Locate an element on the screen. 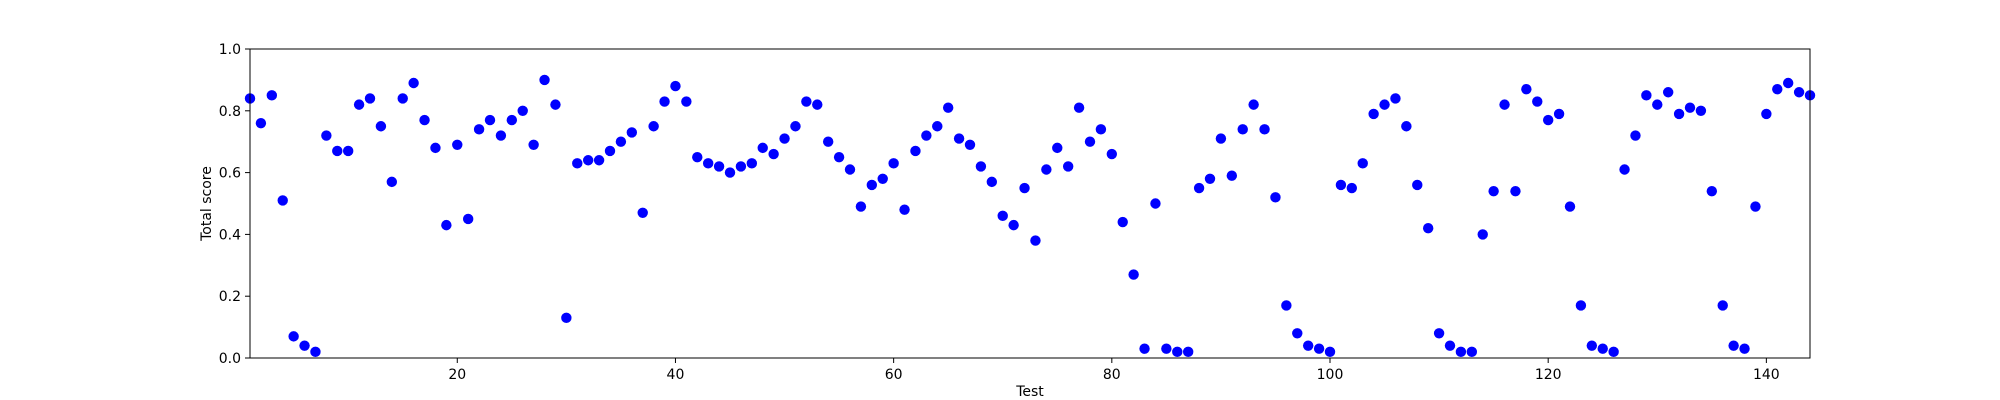  x-tick-label: 40 is located at coordinates (676, 375).